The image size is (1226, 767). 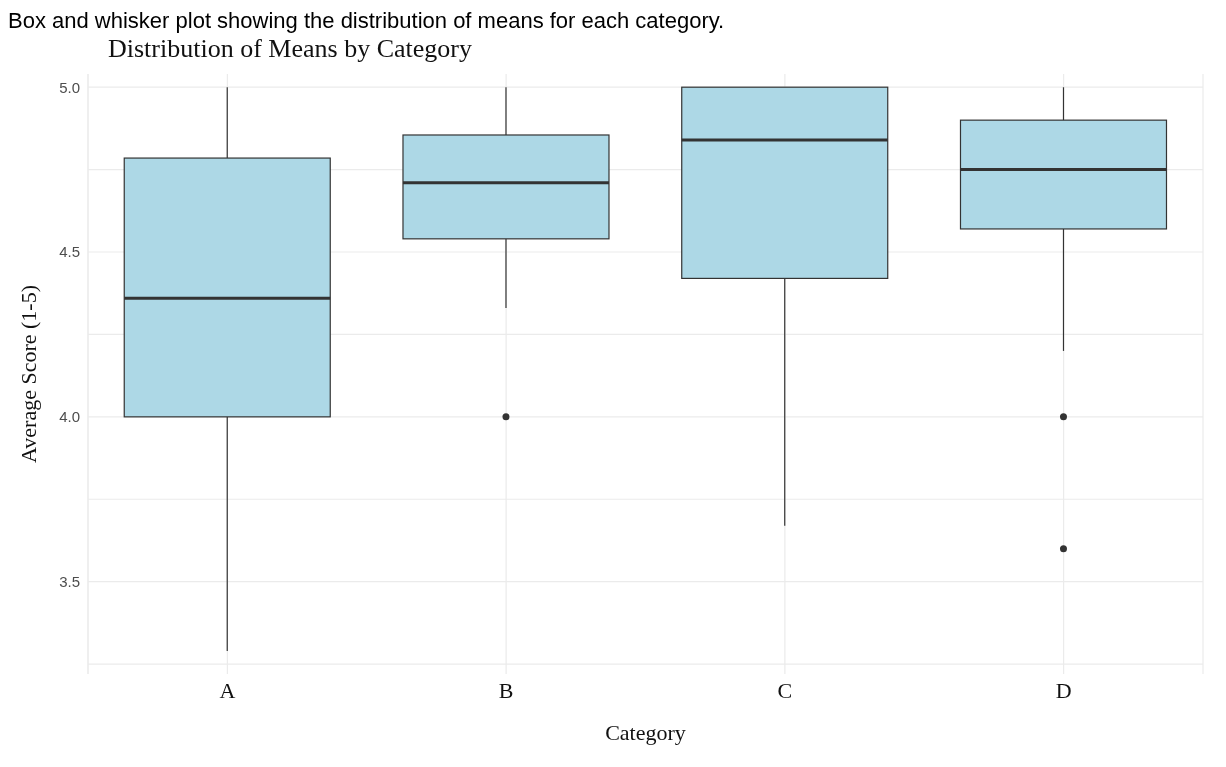 I want to click on x-axis-title: Category, so click(x=645, y=732).